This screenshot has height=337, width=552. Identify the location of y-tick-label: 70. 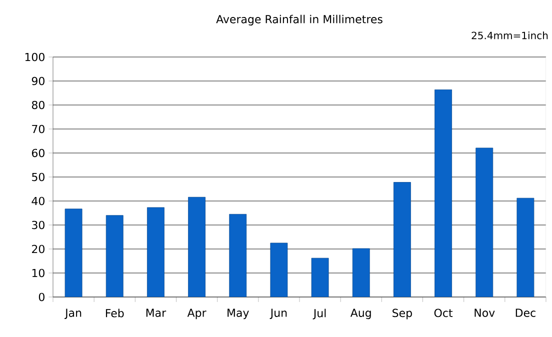
(38, 129).